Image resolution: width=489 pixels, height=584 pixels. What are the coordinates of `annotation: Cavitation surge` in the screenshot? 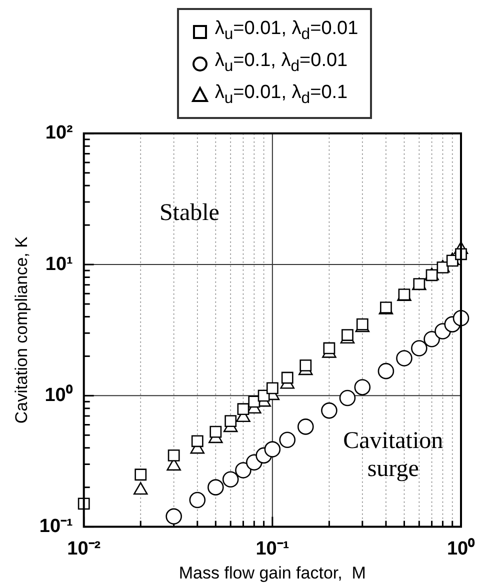 It's located at (393, 455).